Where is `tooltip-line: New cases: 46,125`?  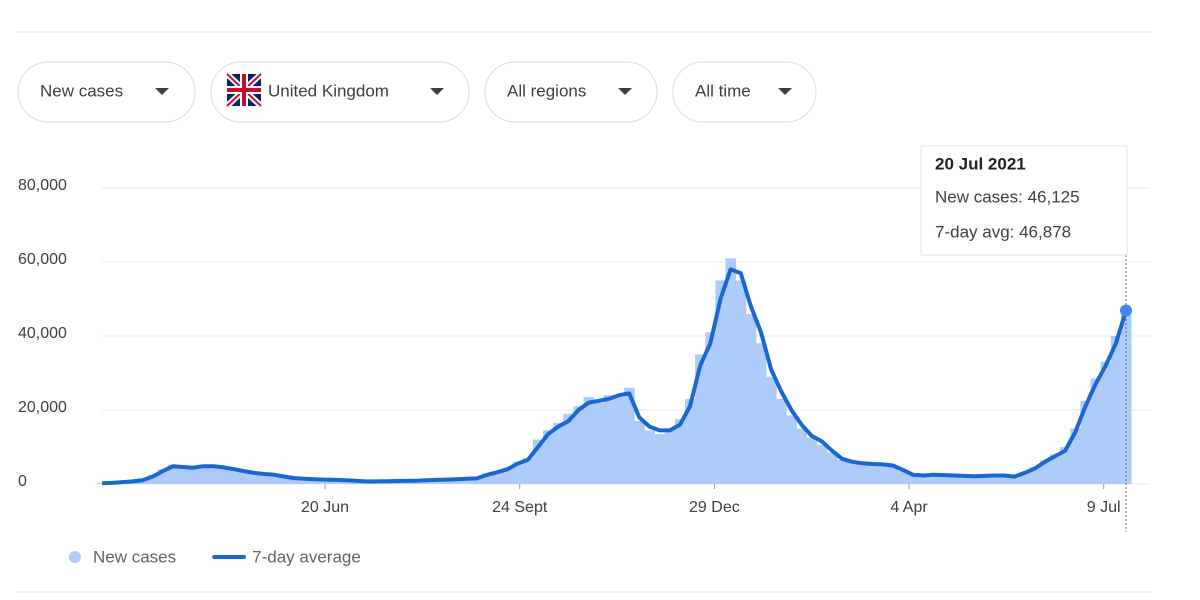 tooltip-line: New cases: 46,125 is located at coordinates (1007, 196).